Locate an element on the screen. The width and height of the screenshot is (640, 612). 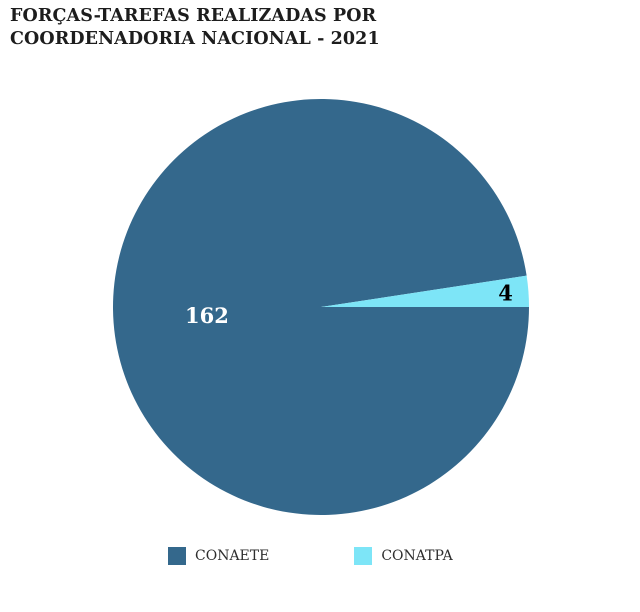
legend: CONAETE CONATPA is located at coordinates (310, 556).